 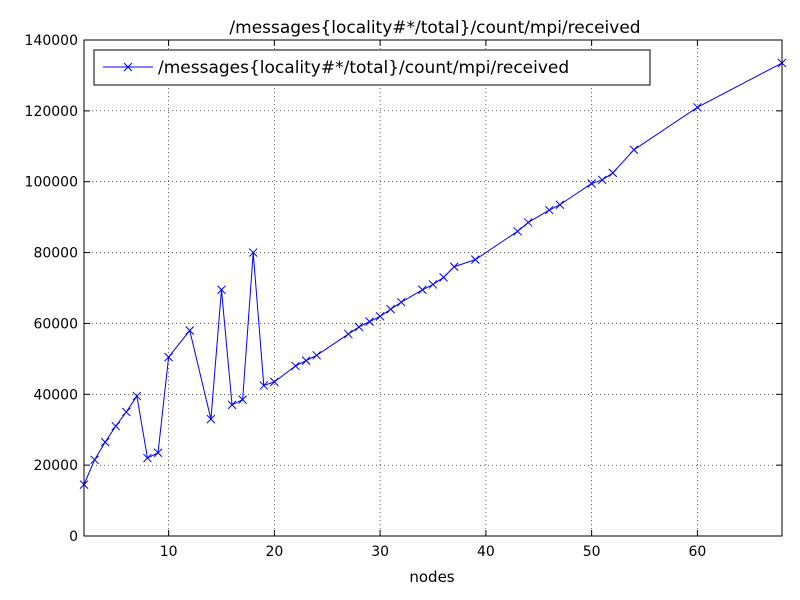 What do you see at coordinates (55, 324) in the screenshot?
I see `y-tick-label: 60000` at bounding box center [55, 324].